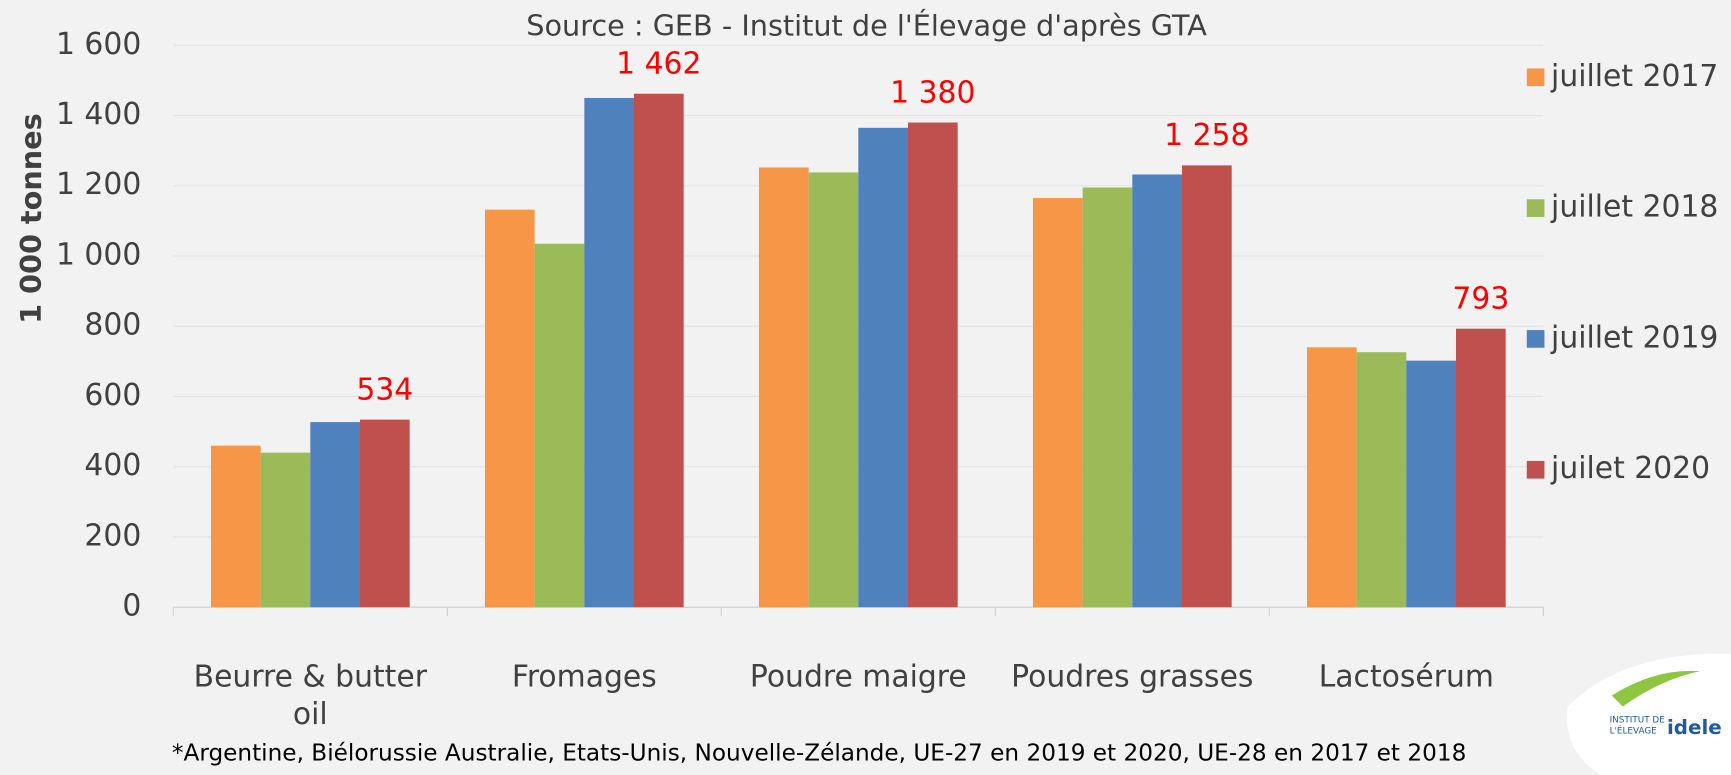  Describe the element at coordinates (1480, 298) in the screenshot. I see `data-label: 793` at that location.